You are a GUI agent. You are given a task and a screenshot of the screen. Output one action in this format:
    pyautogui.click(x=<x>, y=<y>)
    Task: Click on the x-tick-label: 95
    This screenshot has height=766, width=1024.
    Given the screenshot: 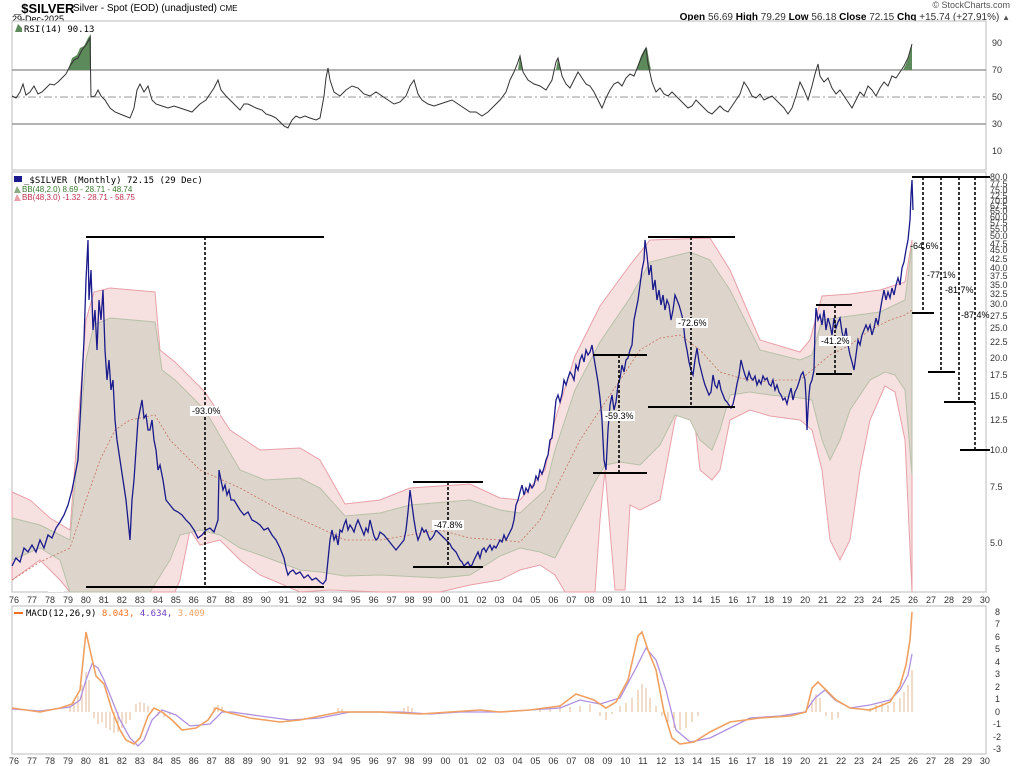 What is the action you would take?
    pyautogui.click(x=356, y=600)
    